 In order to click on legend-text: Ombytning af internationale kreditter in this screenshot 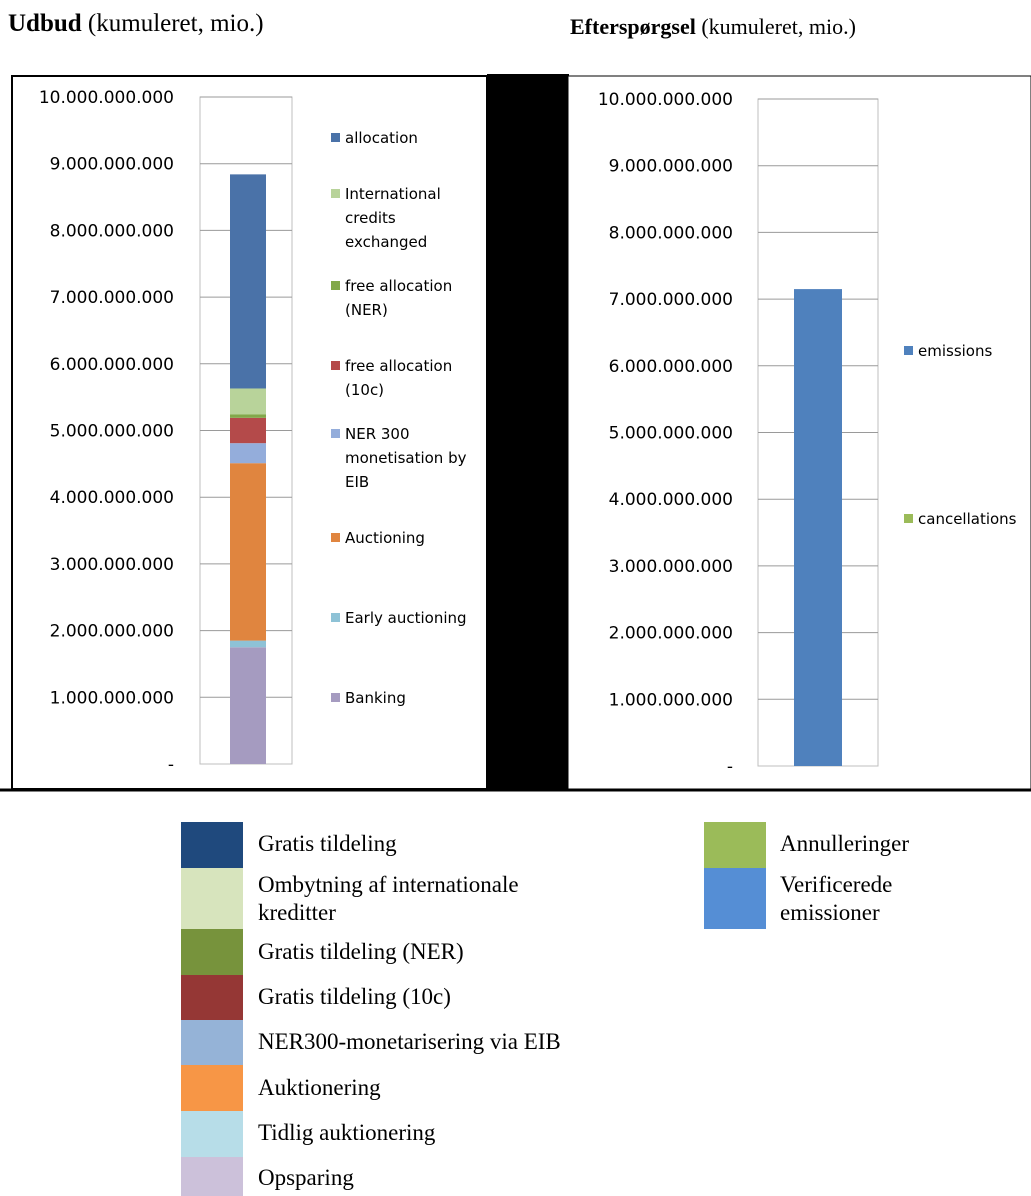, I will do `click(388, 898)`.